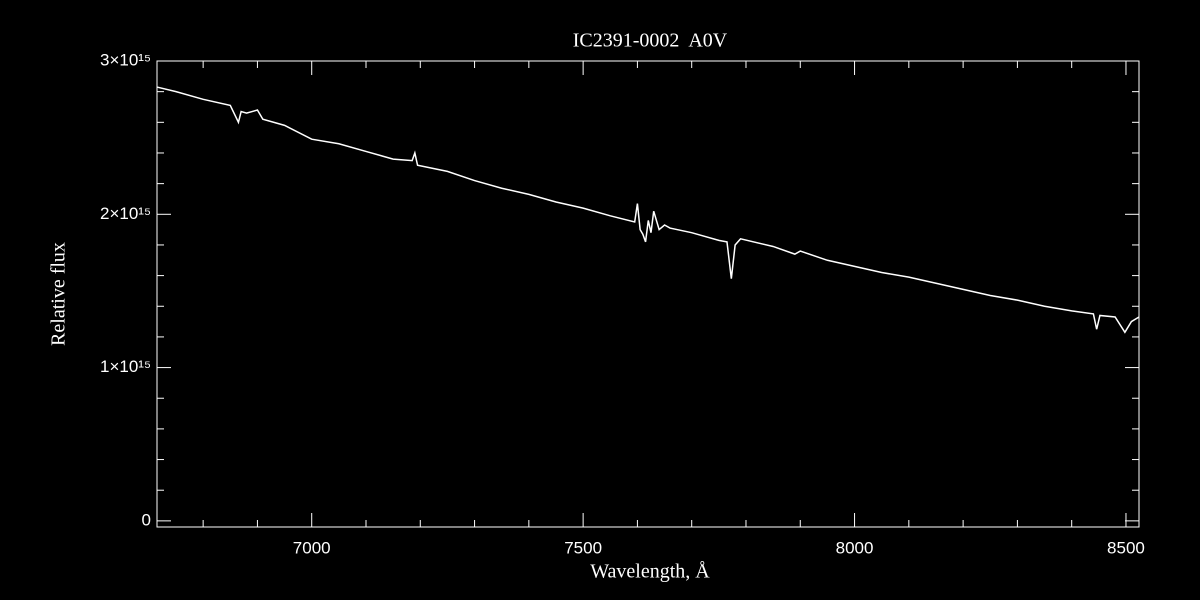 The image size is (1200, 600). What do you see at coordinates (583, 547) in the screenshot?
I see `x-tick-label: 7500` at bounding box center [583, 547].